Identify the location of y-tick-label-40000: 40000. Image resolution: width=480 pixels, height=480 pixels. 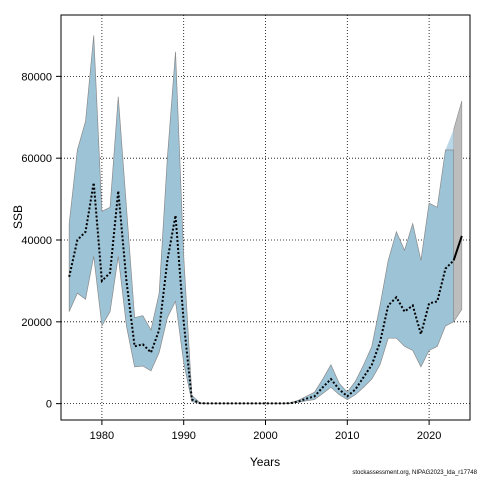
(36, 241).